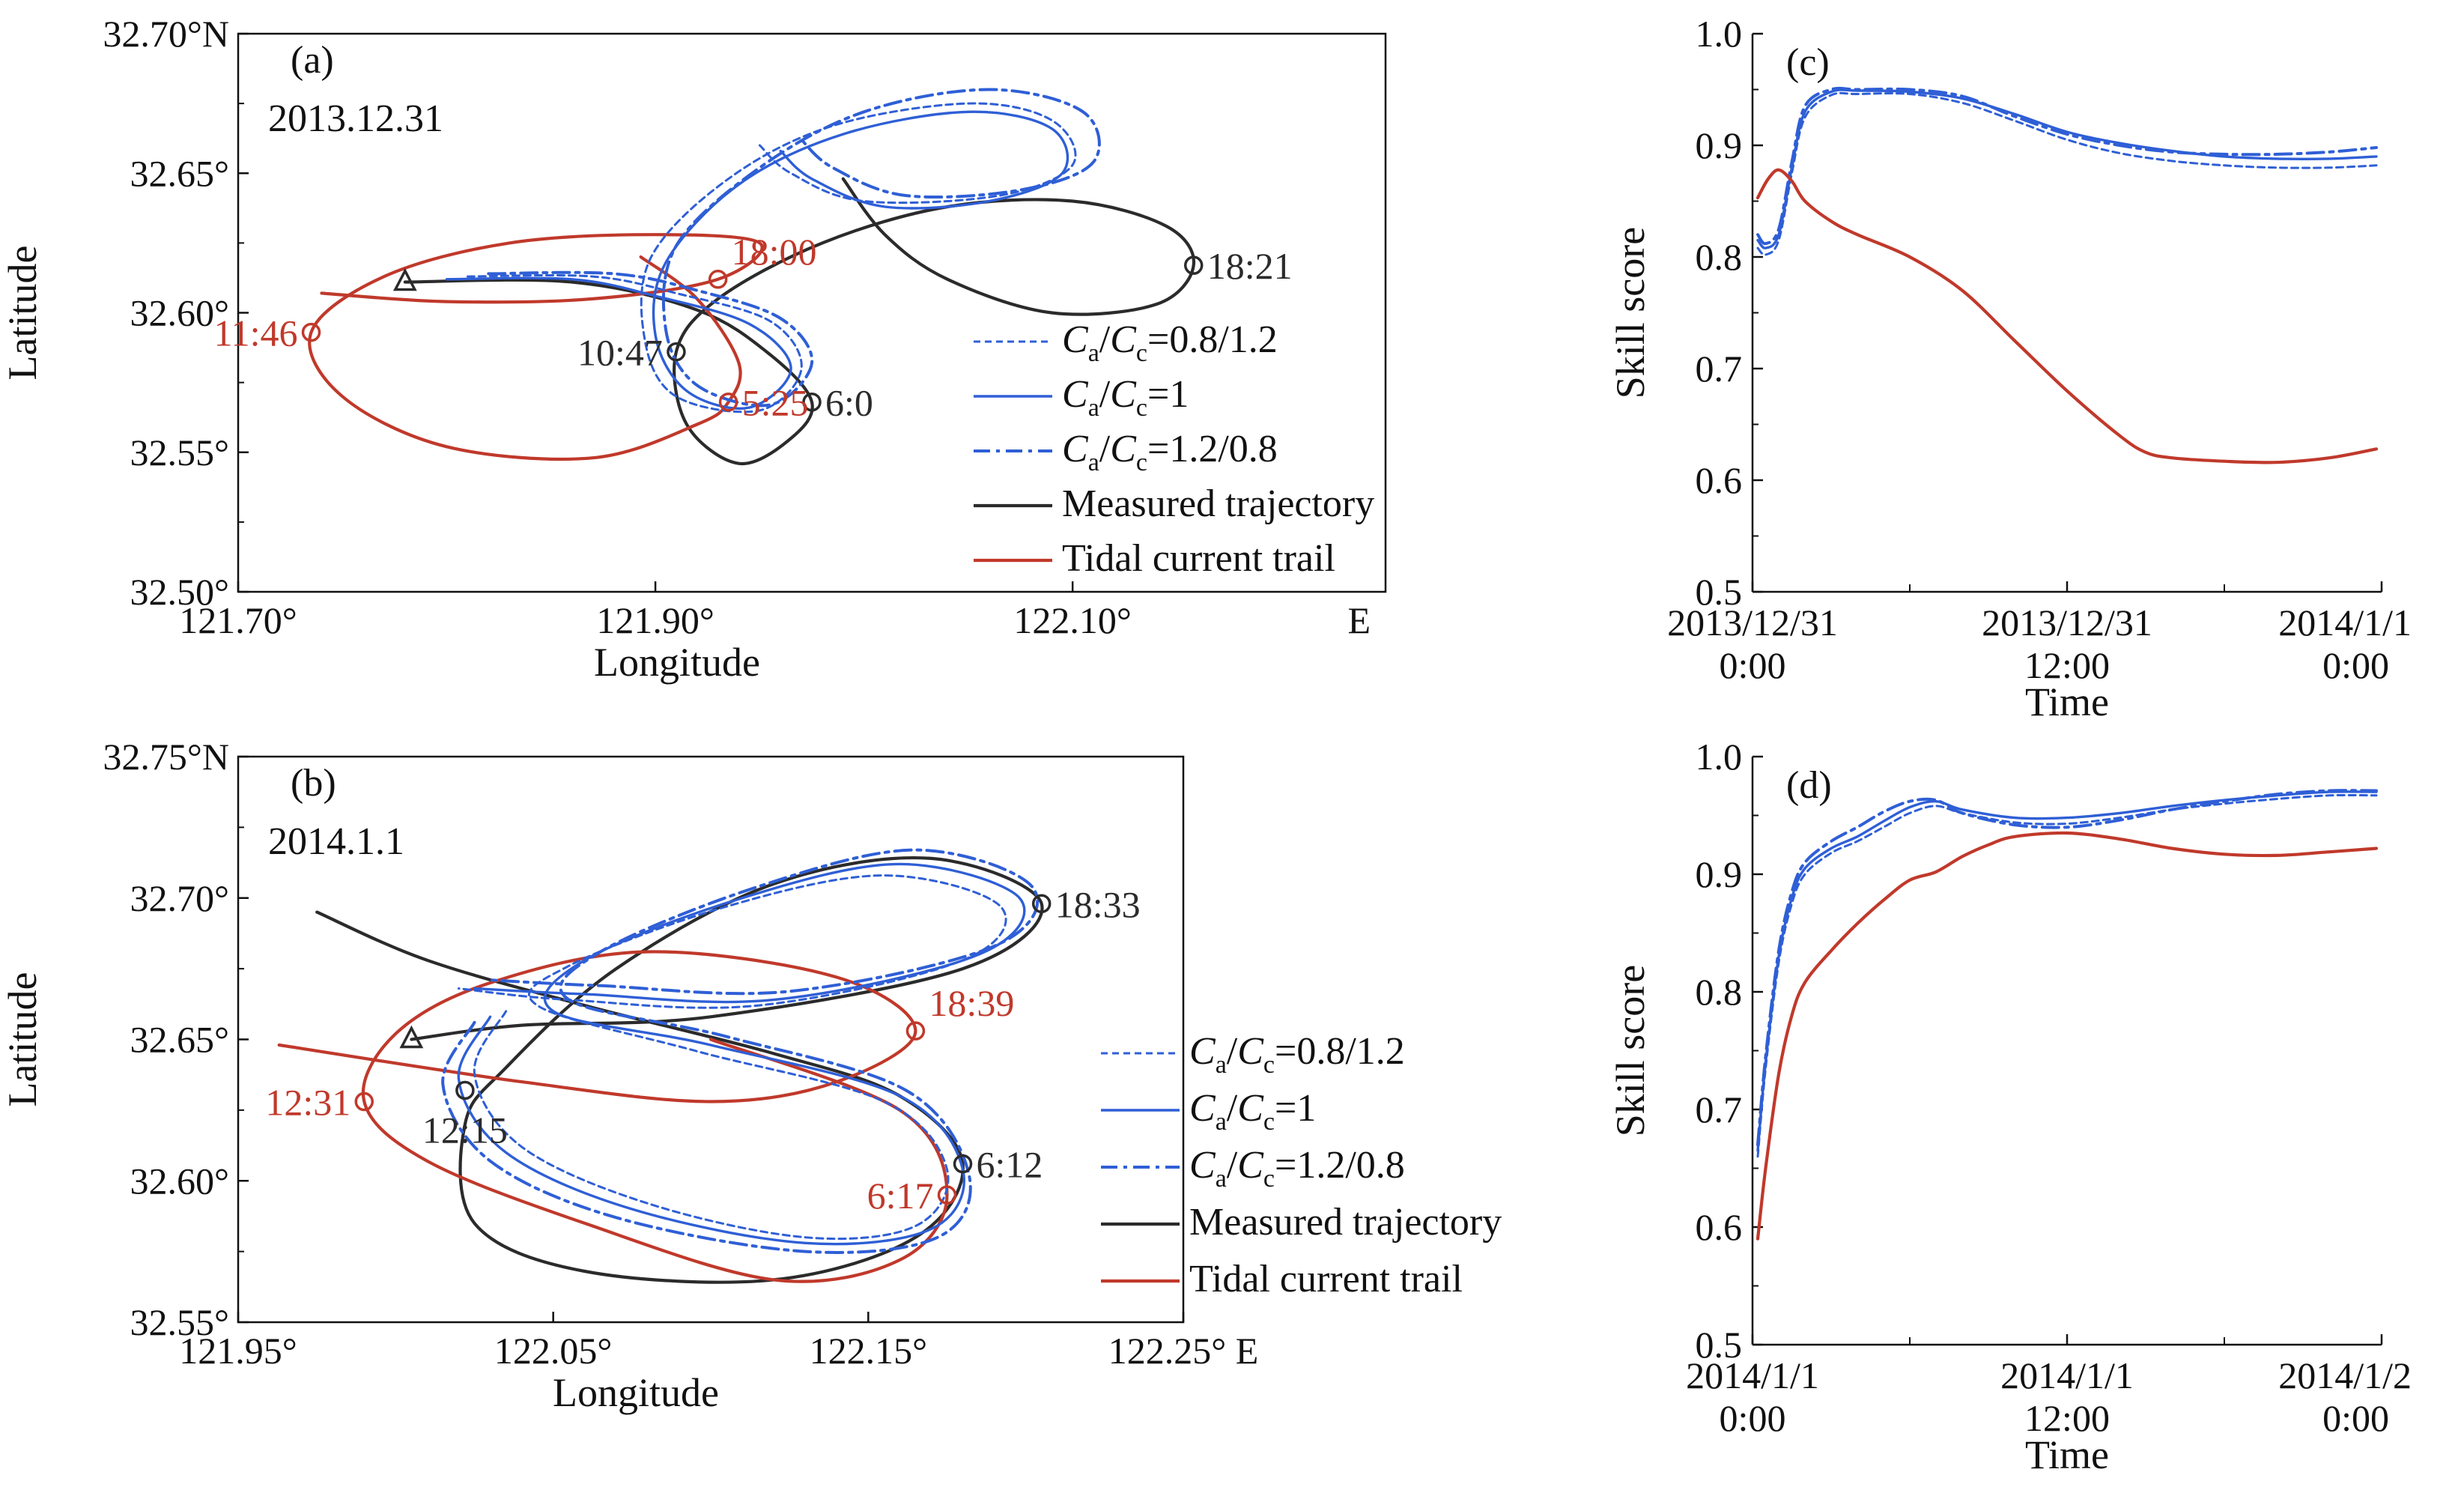  Describe the element at coordinates (2345, 1375) in the screenshot. I see `x-tick-label-date: 2014/1/2` at that location.